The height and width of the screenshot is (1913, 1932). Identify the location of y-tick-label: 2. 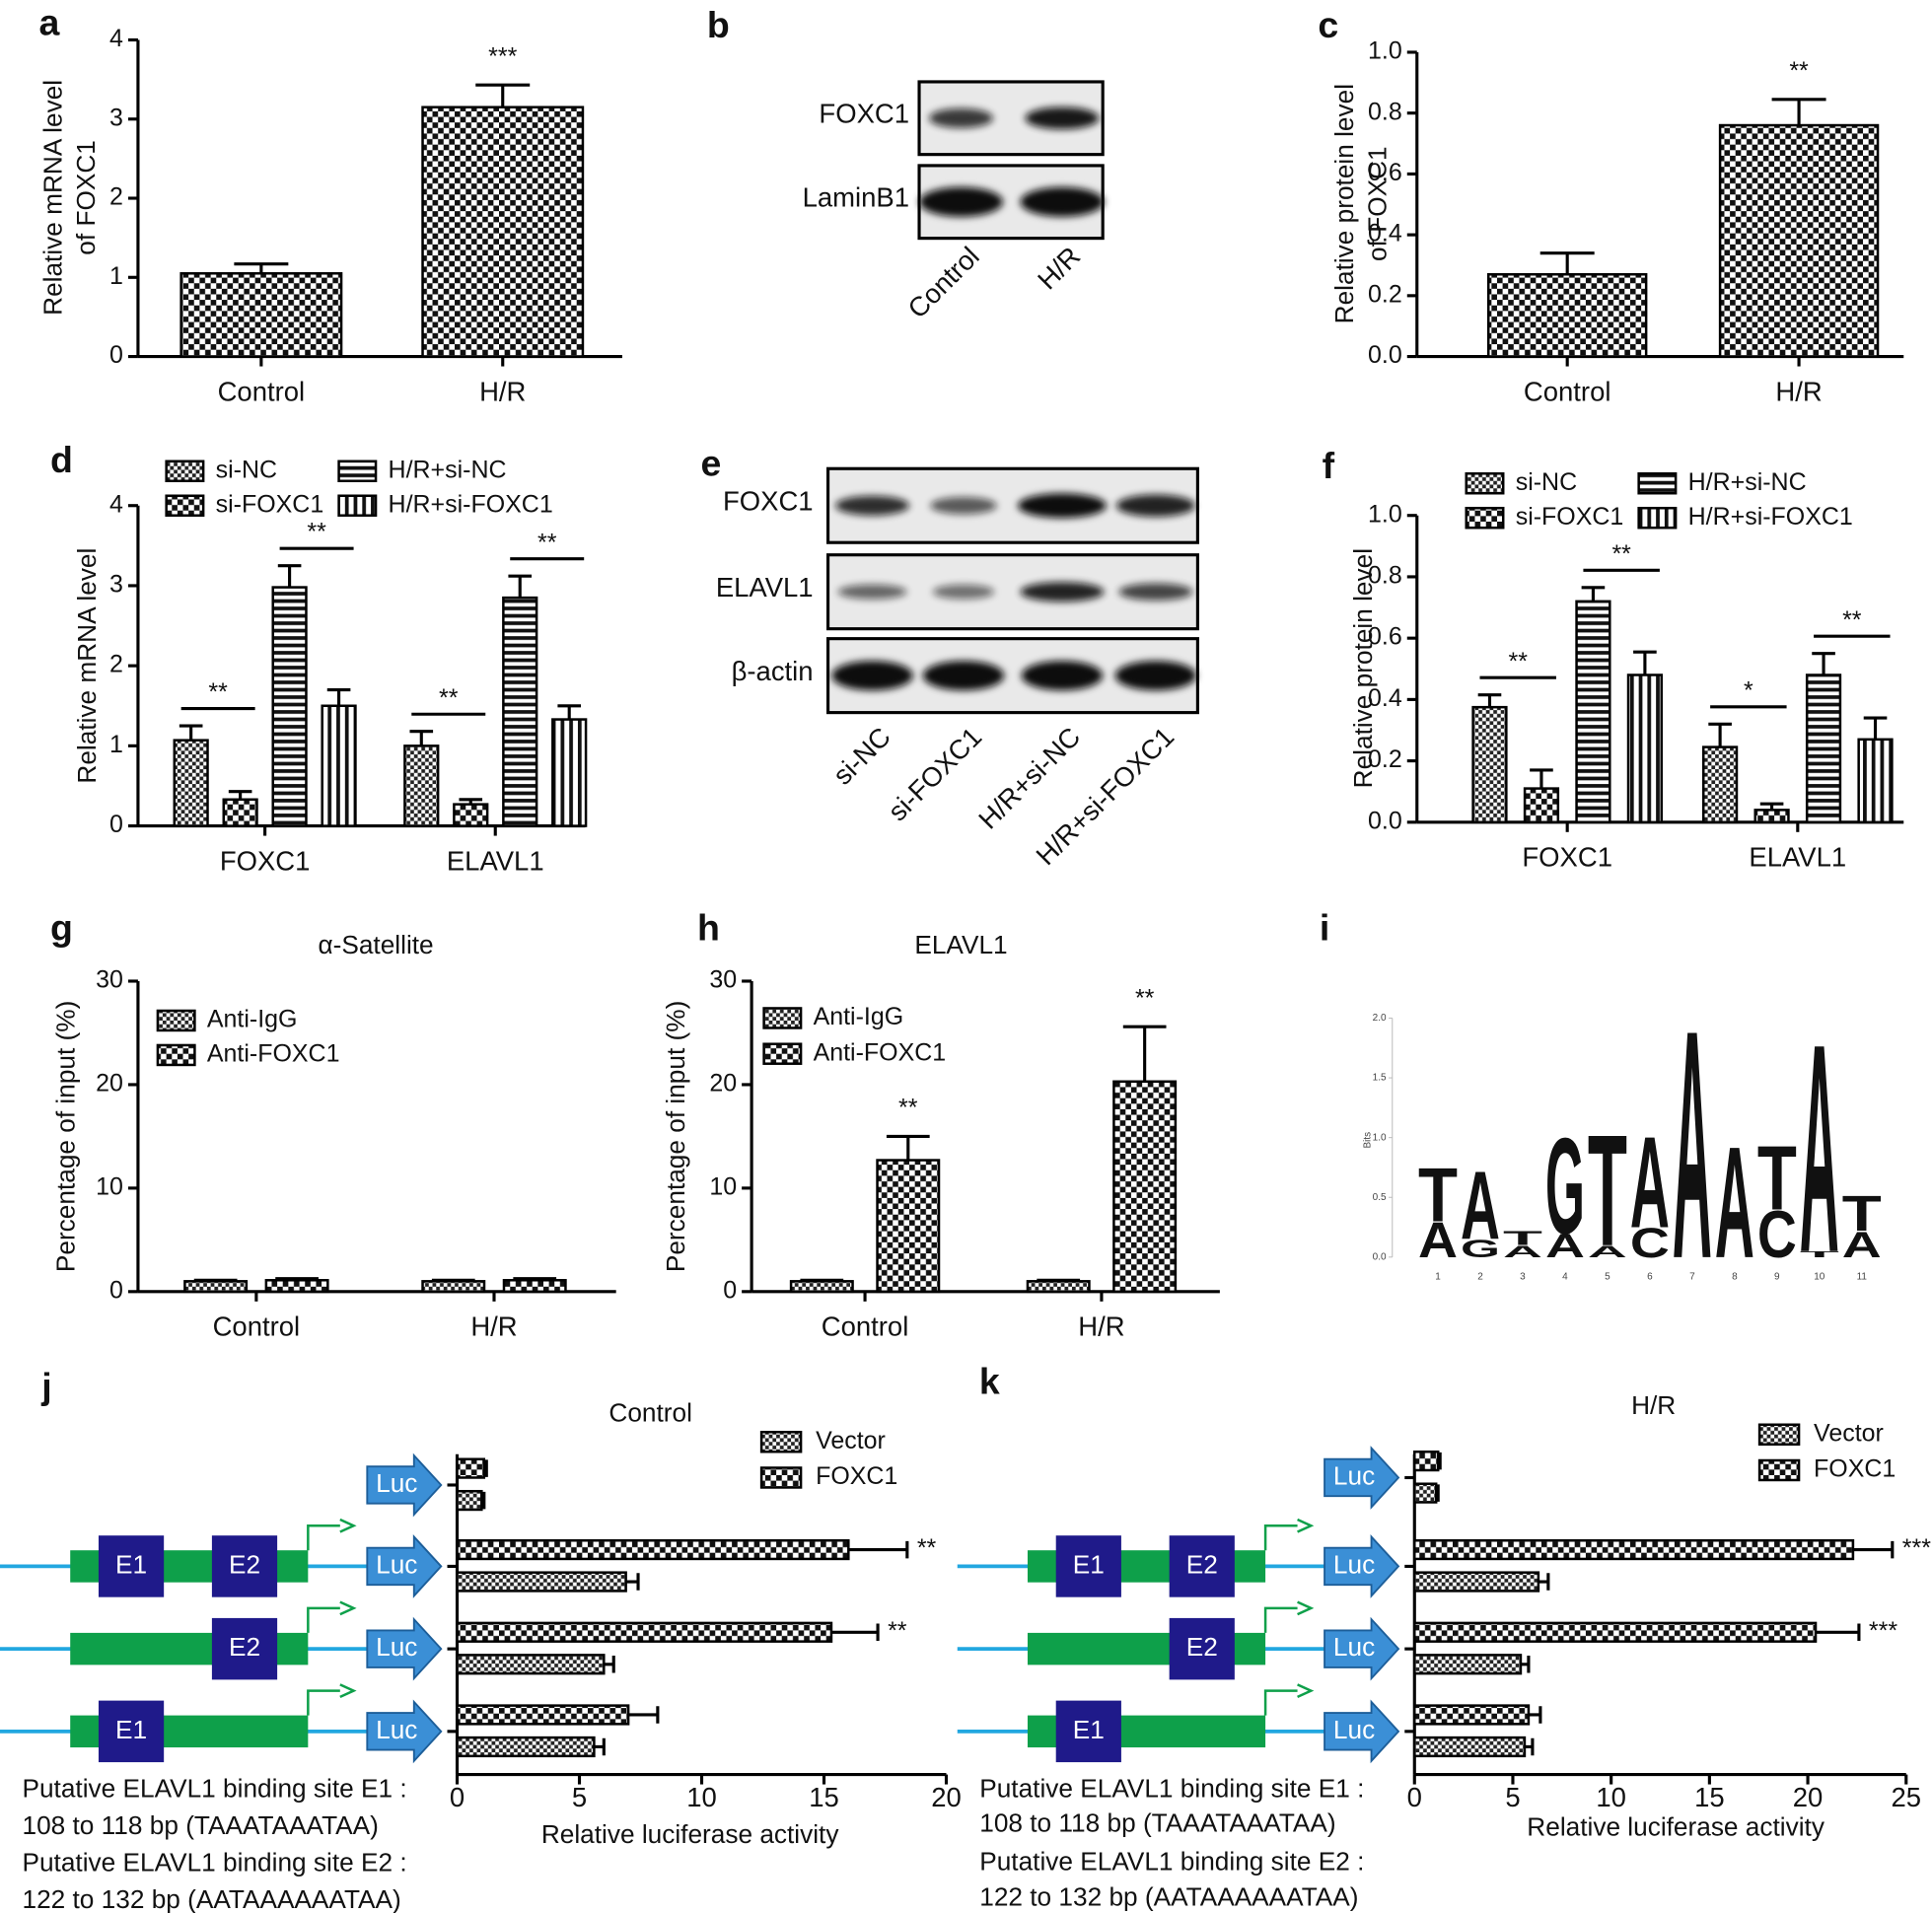
(116, 197).